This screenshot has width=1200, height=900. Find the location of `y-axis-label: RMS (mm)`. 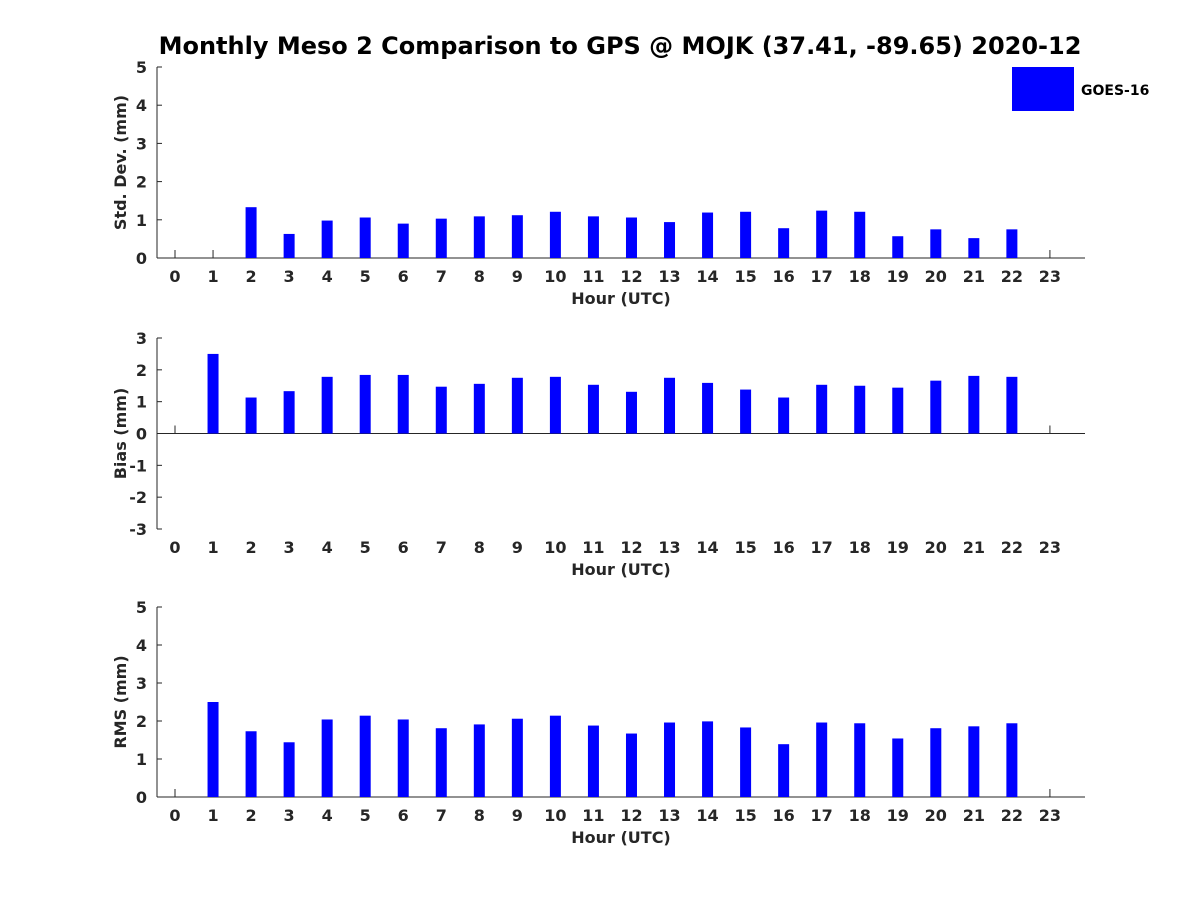

y-axis-label: RMS (mm) is located at coordinates (120, 701).